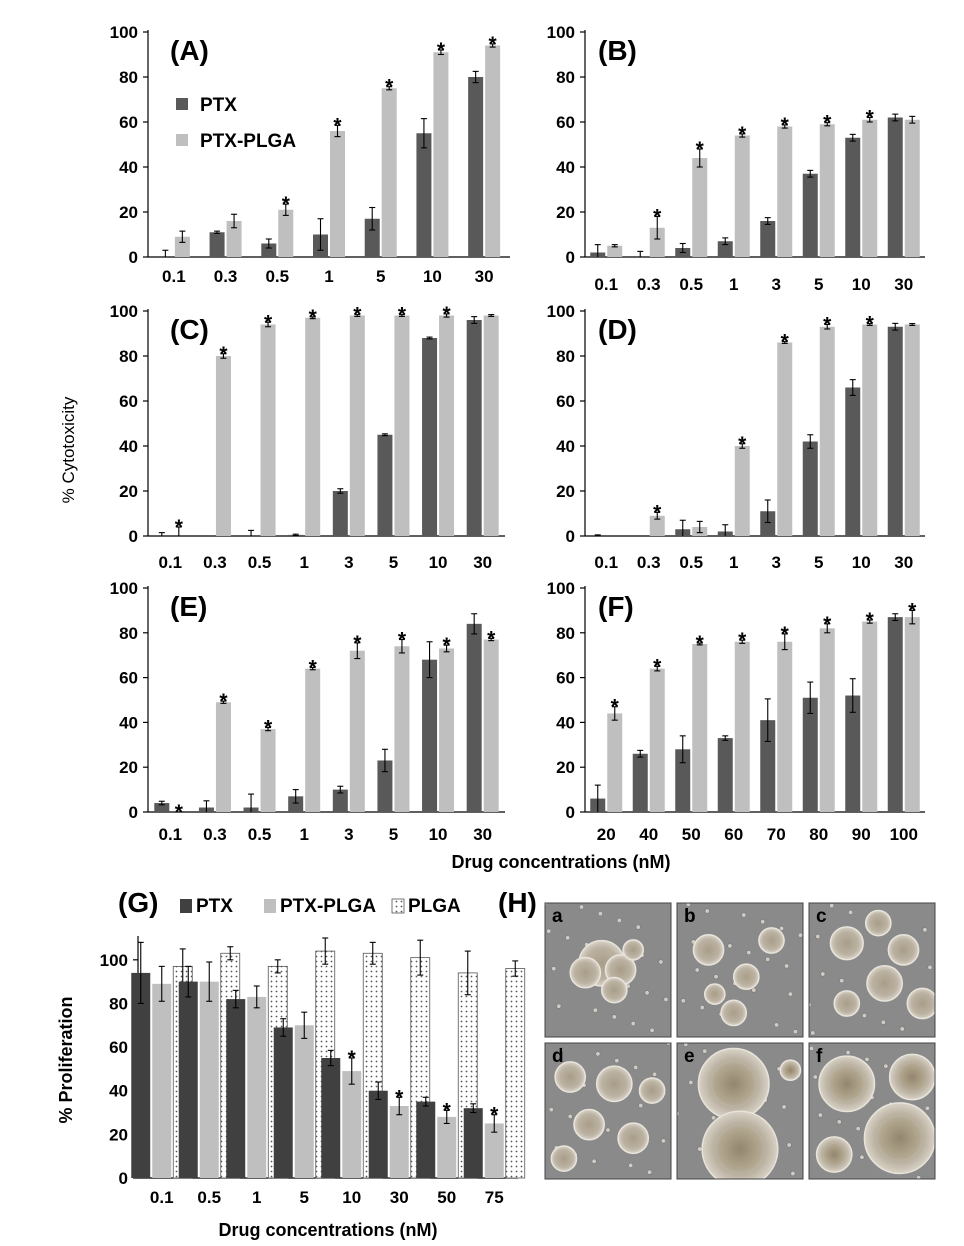 The image size is (964, 1246). Describe the element at coordinates (328, 276) in the screenshot. I see `x-tick-label: 1` at that location.